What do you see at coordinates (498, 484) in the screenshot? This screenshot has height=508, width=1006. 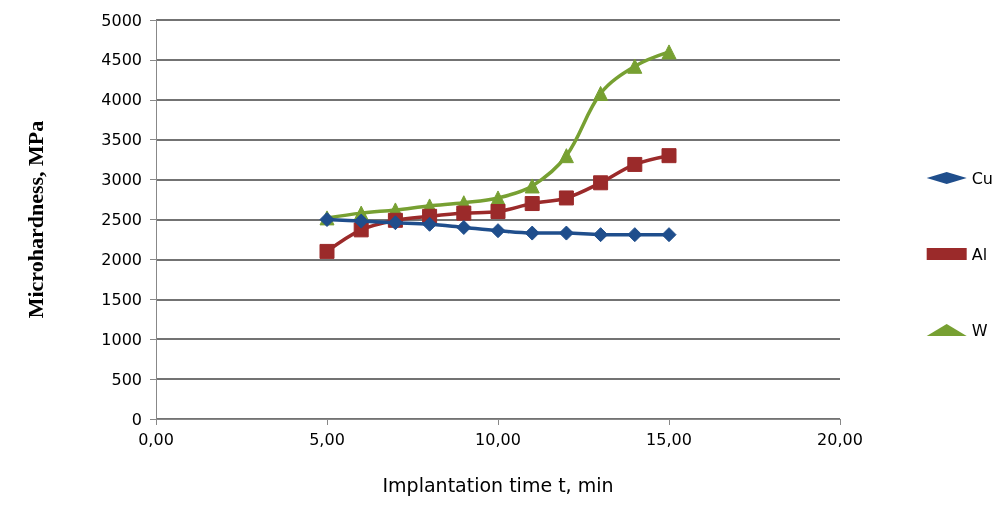 I see `x-axis-title: Implantation time t, min` at bounding box center [498, 484].